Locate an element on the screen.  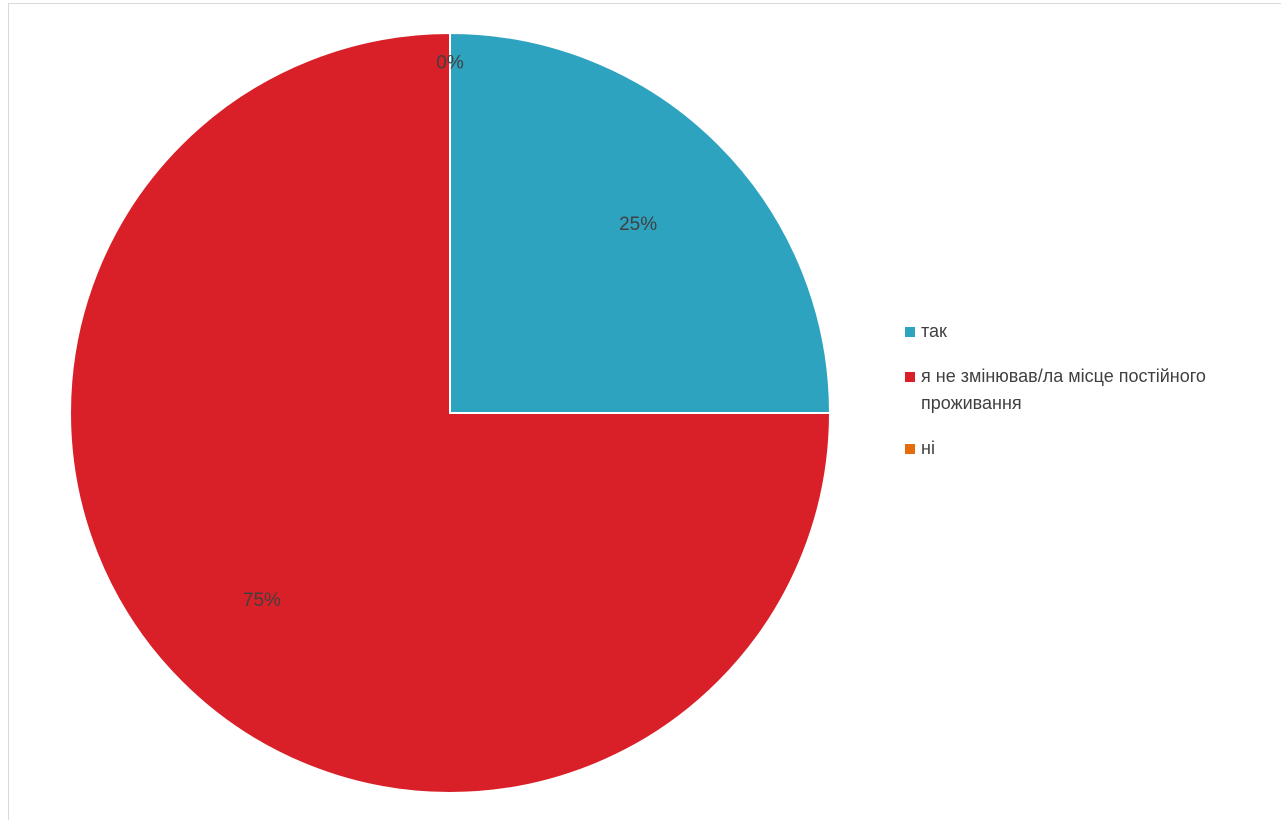
legend-swatch-so is located at coordinates (910, 332).